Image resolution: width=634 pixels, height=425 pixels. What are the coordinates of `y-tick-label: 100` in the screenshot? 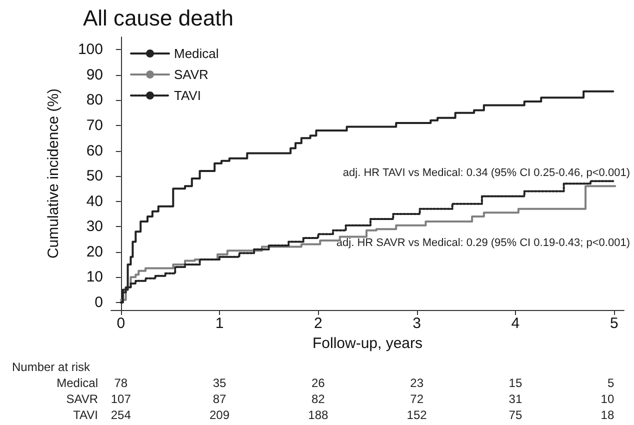 It's located at (90, 49).